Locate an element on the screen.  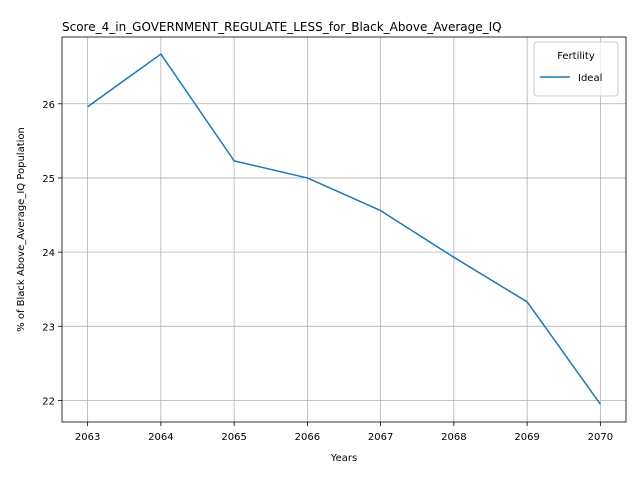
y-tick-label: 26 is located at coordinates (48, 105).